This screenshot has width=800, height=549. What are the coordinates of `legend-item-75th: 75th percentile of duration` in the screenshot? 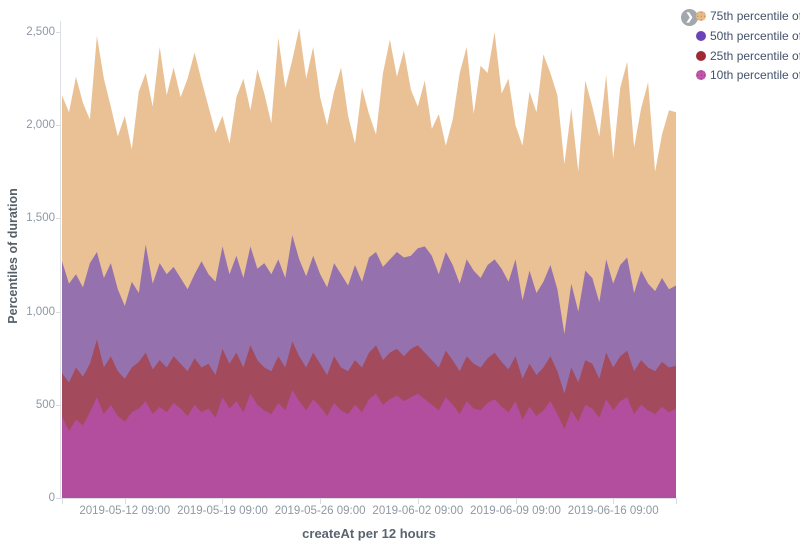 It's located at (748, 16).